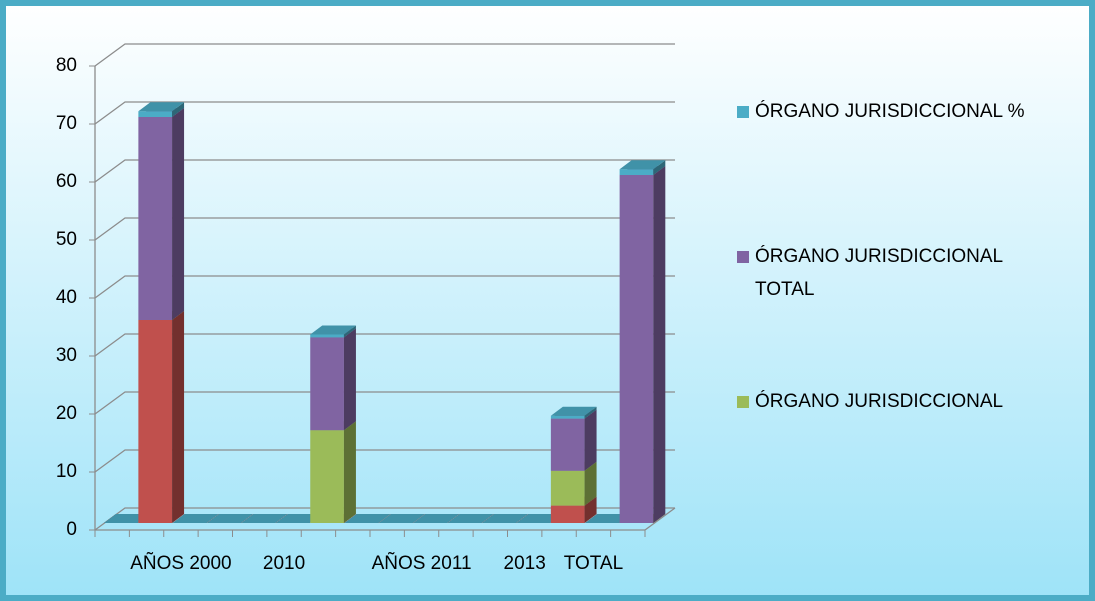 This screenshot has width=1095, height=601. I want to click on x-tick-label: 2013, so click(525, 563).